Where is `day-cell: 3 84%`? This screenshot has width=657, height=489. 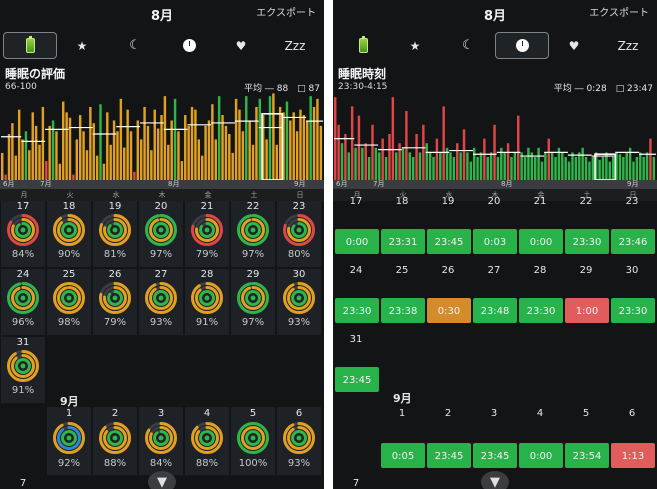 day-cell: 3 84% is located at coordinates (161, 441).